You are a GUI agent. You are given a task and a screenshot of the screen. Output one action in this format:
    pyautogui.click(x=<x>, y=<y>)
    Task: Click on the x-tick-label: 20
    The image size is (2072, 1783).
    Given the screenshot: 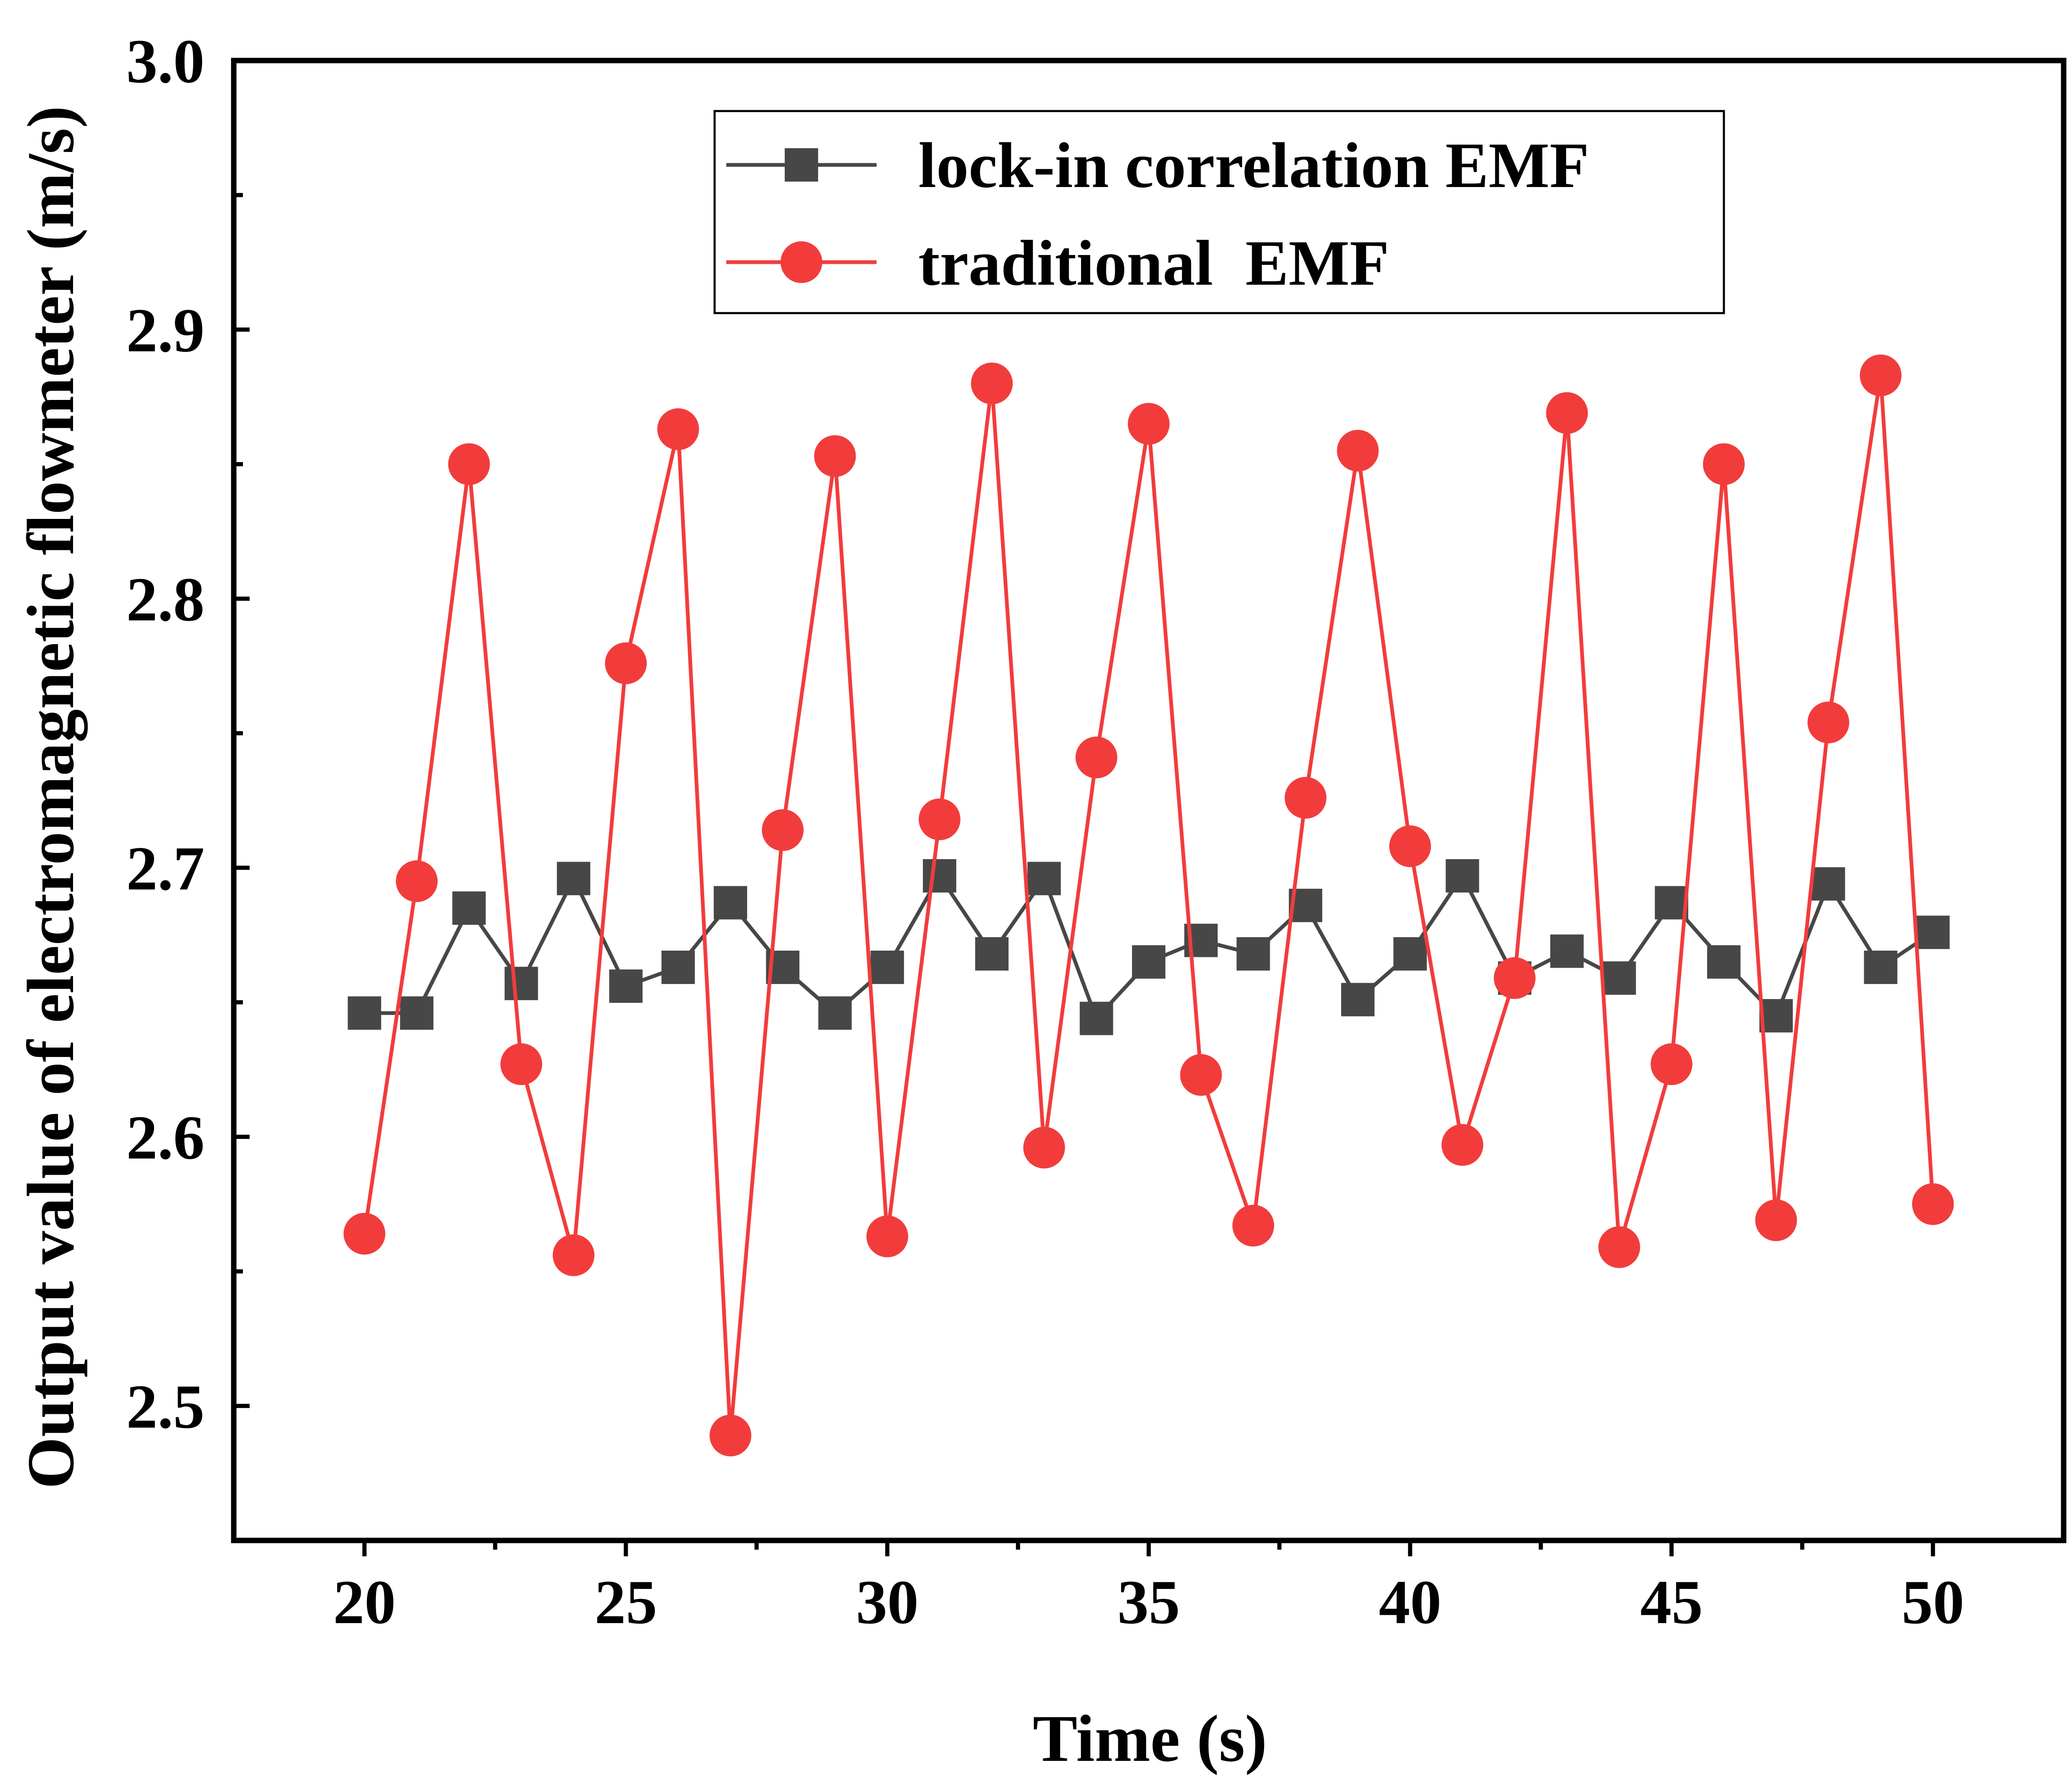 What is the action you would take?
    pyautogui.click(x=364, y=1602)
    